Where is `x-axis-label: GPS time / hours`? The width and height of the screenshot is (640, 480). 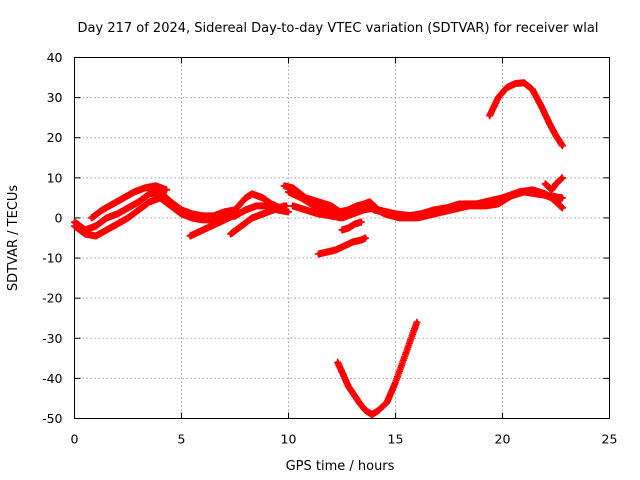 x-axis-label: GPS time / hours is located at coordinates (340, 466).